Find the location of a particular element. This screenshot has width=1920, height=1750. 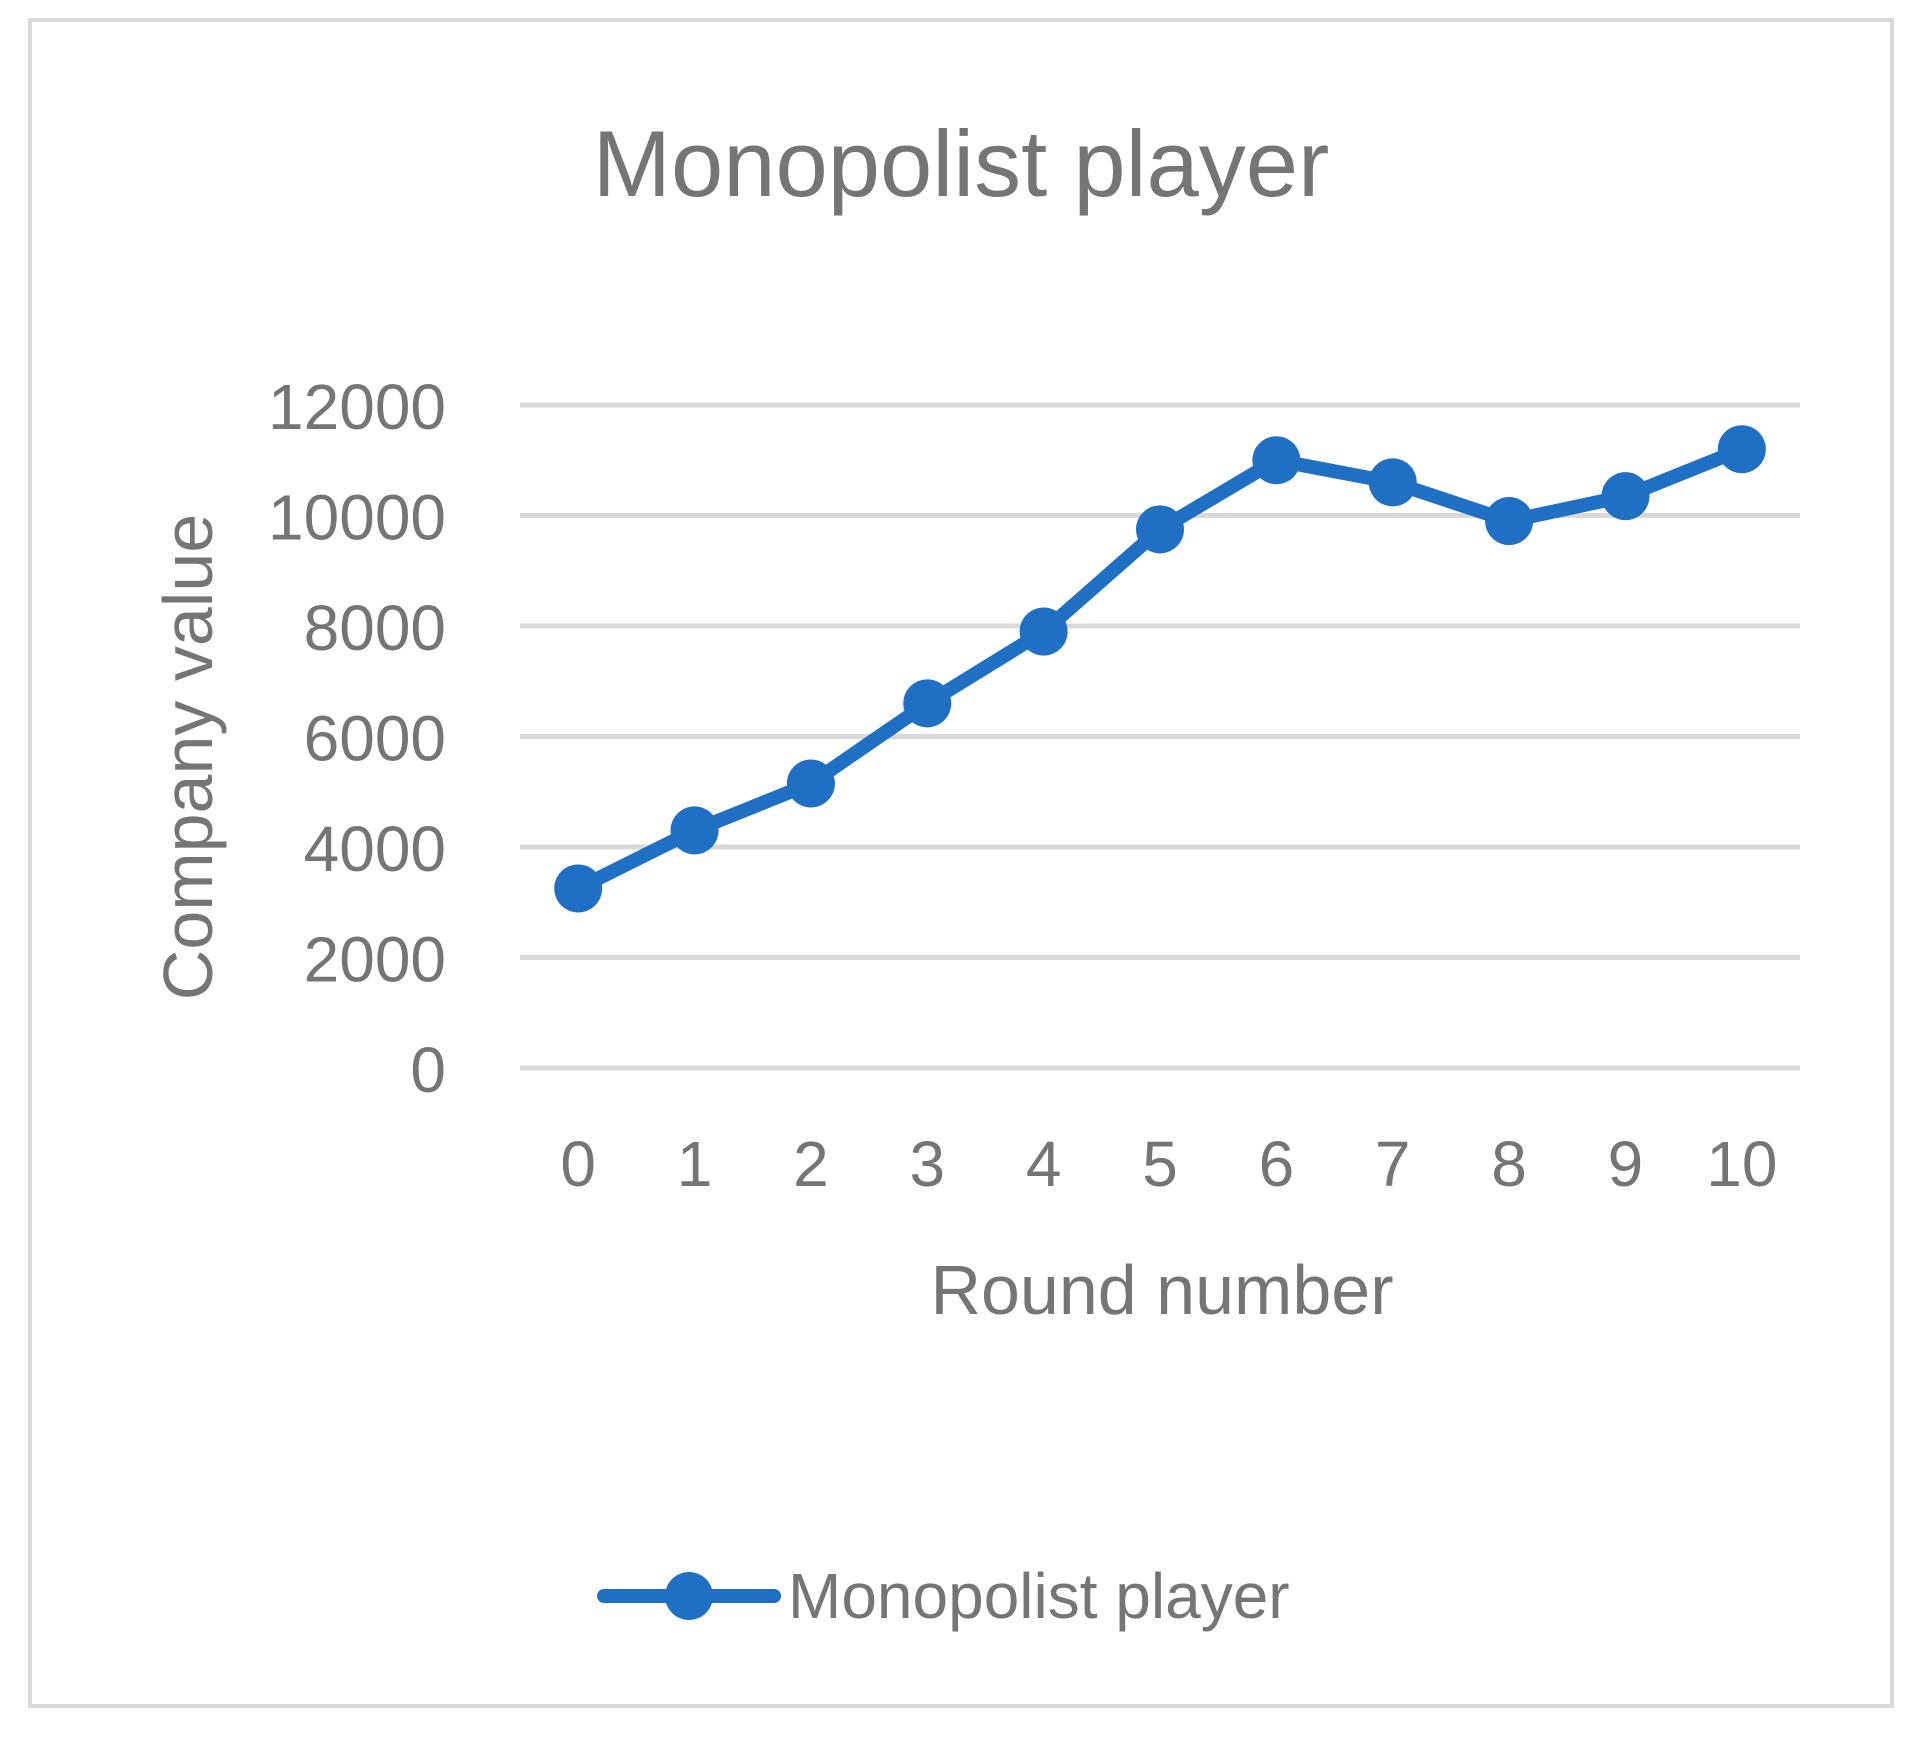

legend: Monopolist player is located at coordinates (943, 1596).